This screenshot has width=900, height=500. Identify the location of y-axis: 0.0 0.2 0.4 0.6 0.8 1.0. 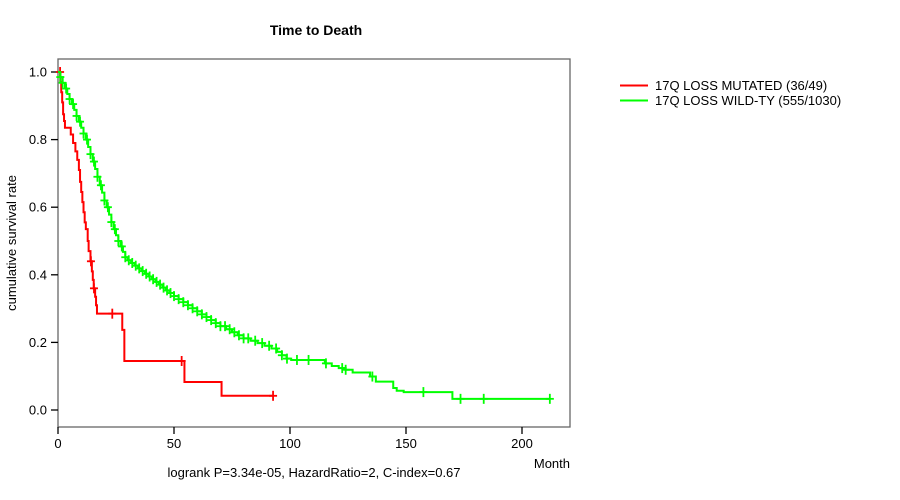
(43, 241).